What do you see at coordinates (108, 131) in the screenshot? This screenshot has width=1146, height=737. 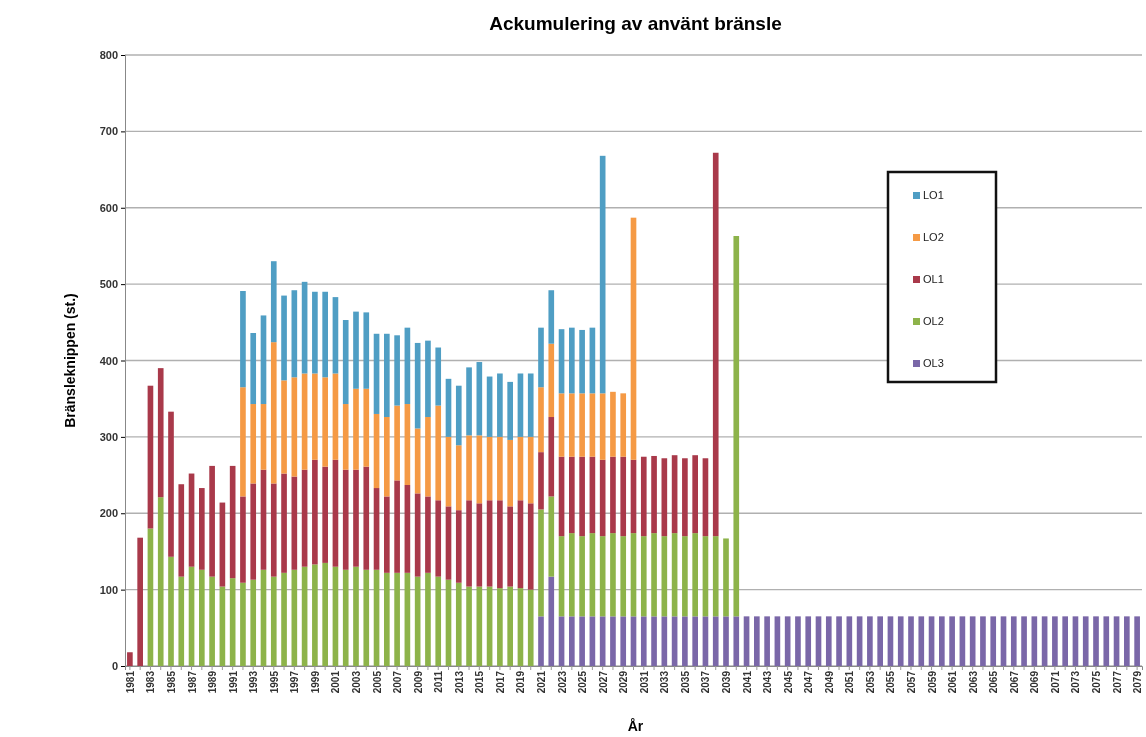 I see `y-tick-label: 700` at bounding box center [108, 131].